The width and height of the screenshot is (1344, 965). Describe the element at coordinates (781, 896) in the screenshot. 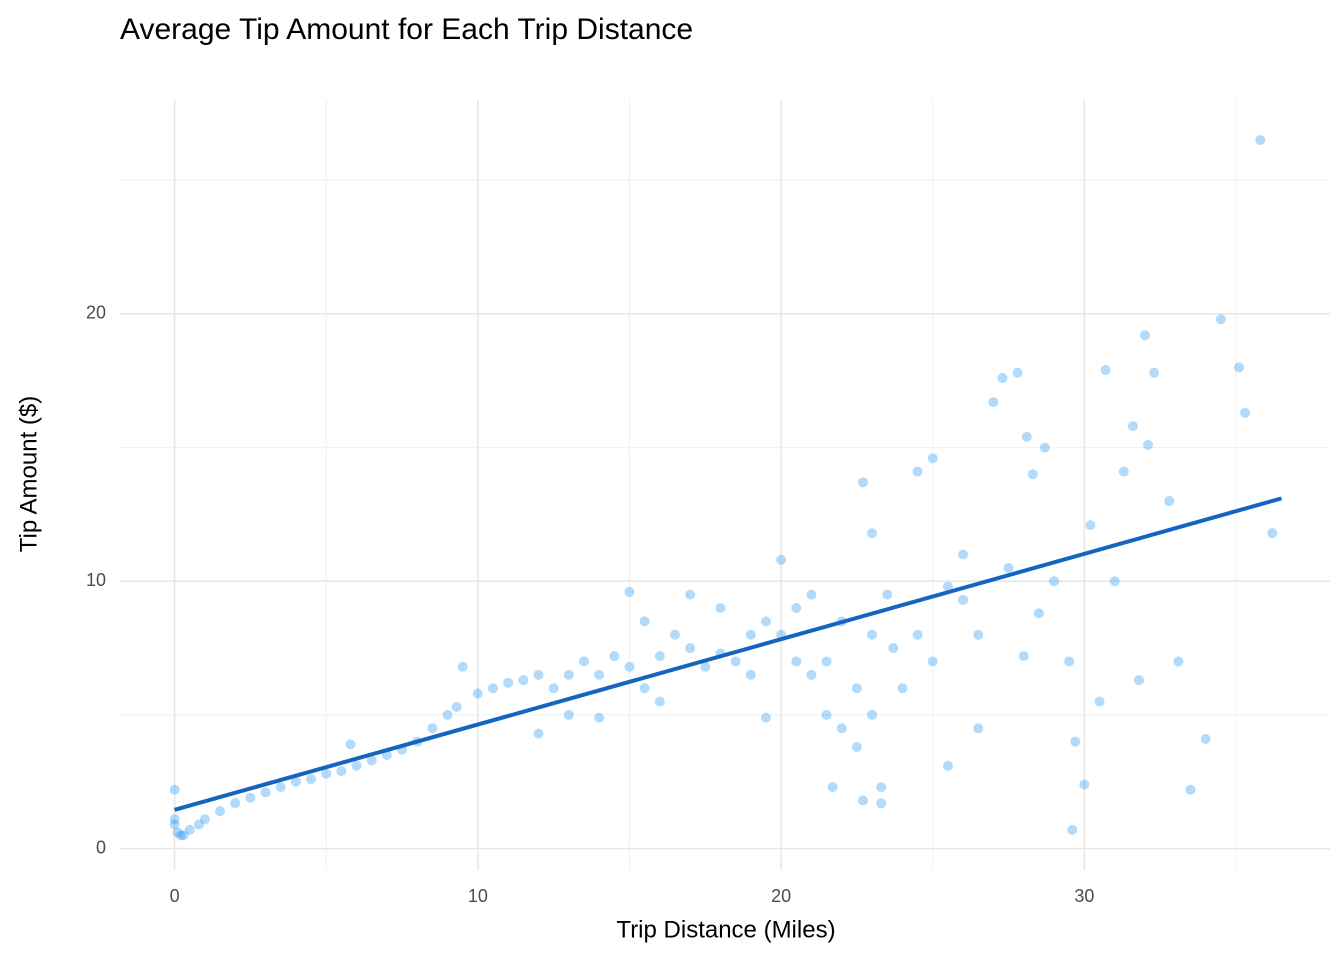

I see `x-tick-label: 20` at that location.